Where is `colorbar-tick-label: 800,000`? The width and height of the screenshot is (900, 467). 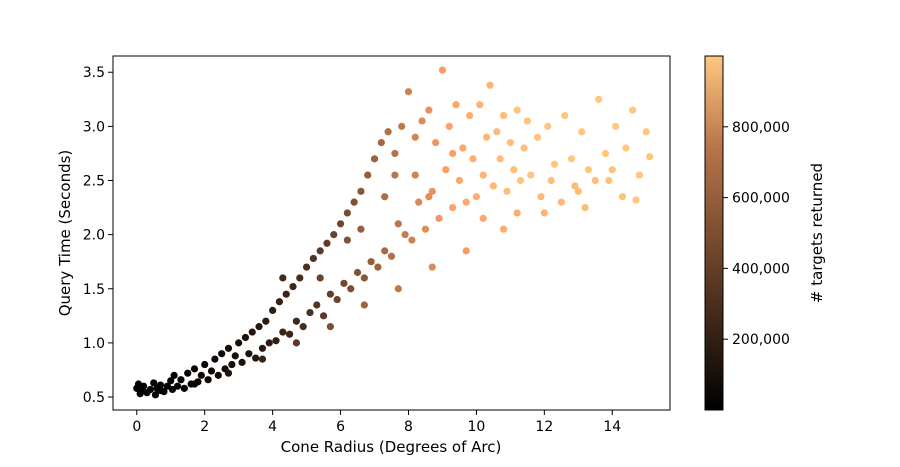
colorbar-tick-label: 800,000 is located at coordinates (761, 128).